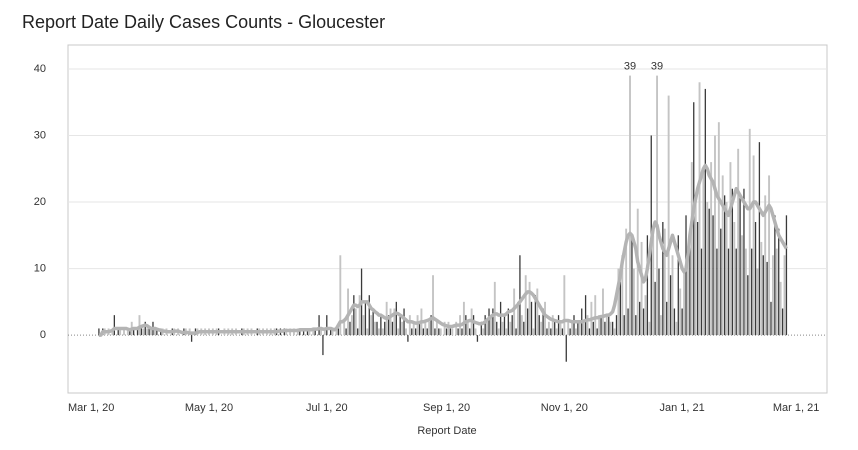 This screenshot has height=450, width=858. Describe the element at coordinates (43, 335) in the screenshot. I see `y-tick-label: 0` at that location.